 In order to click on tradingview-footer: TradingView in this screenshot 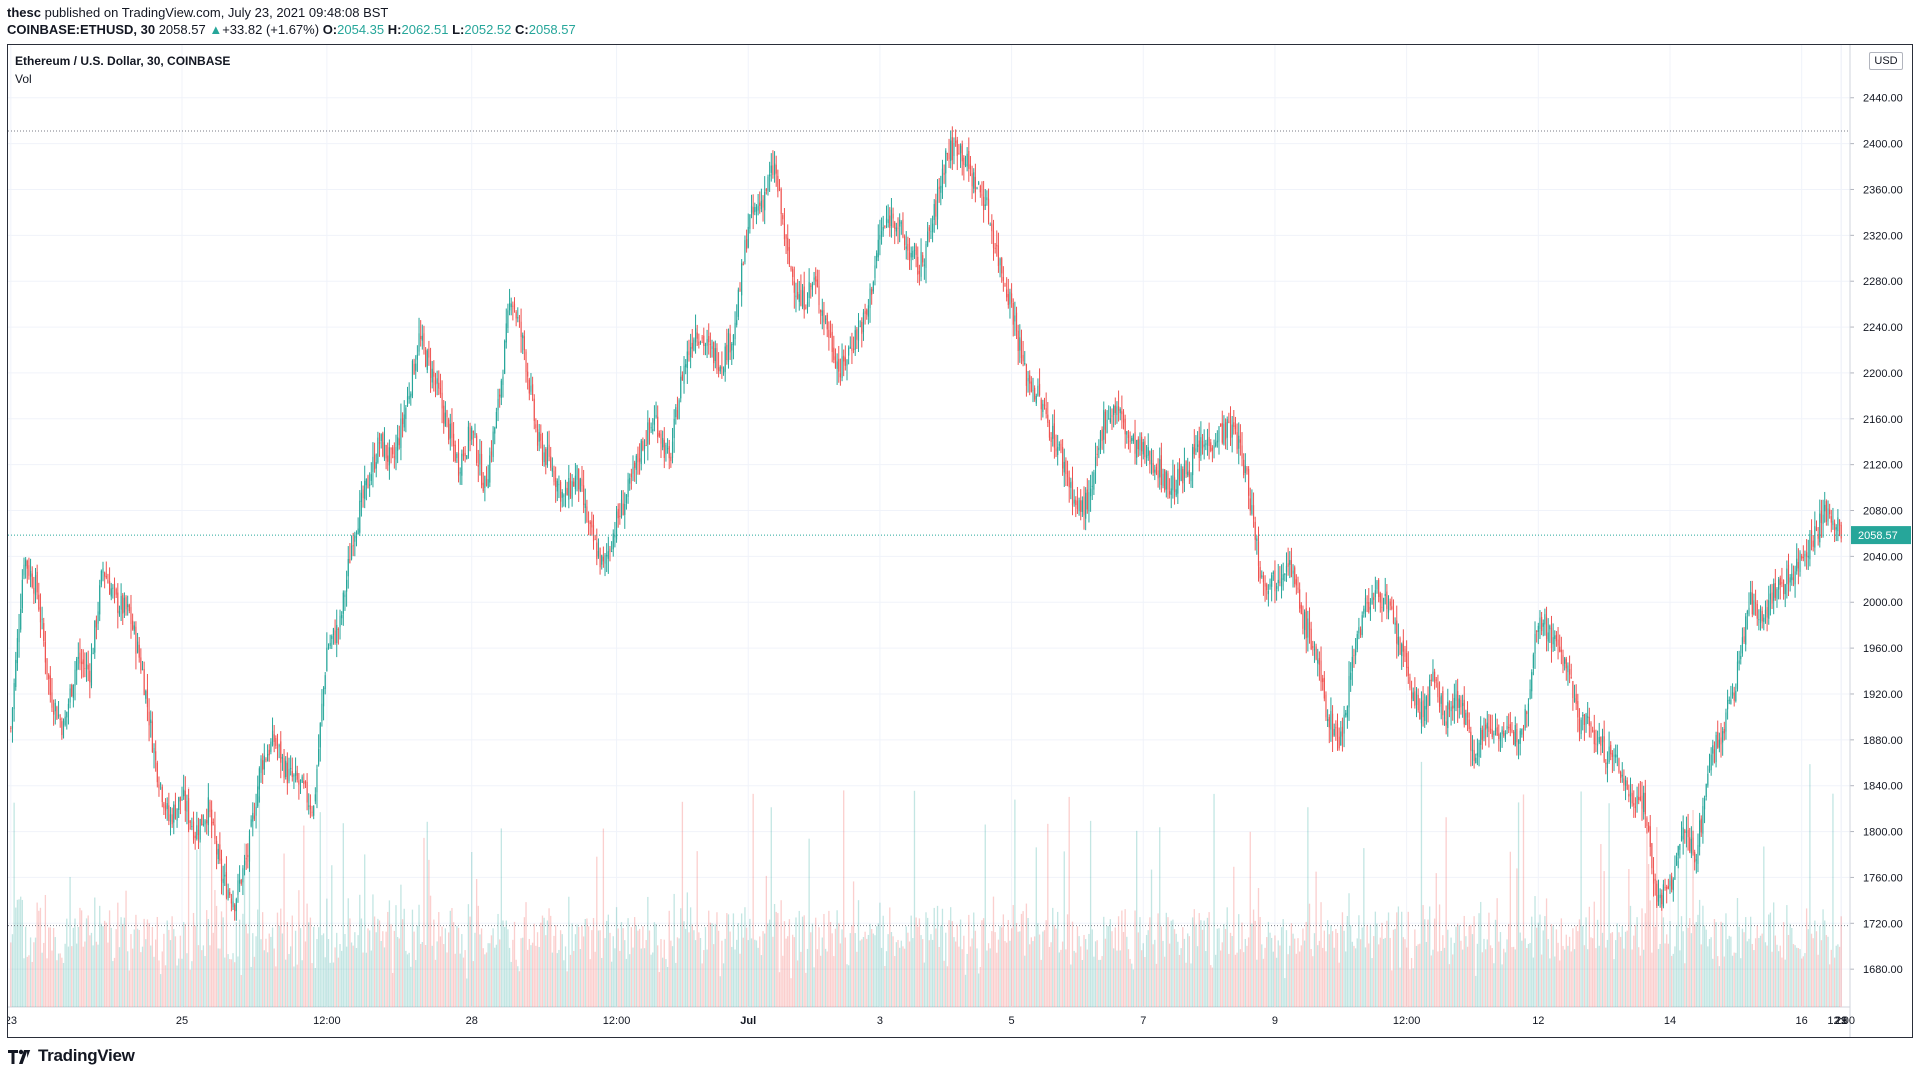, I will do `click(71, 1056)`.